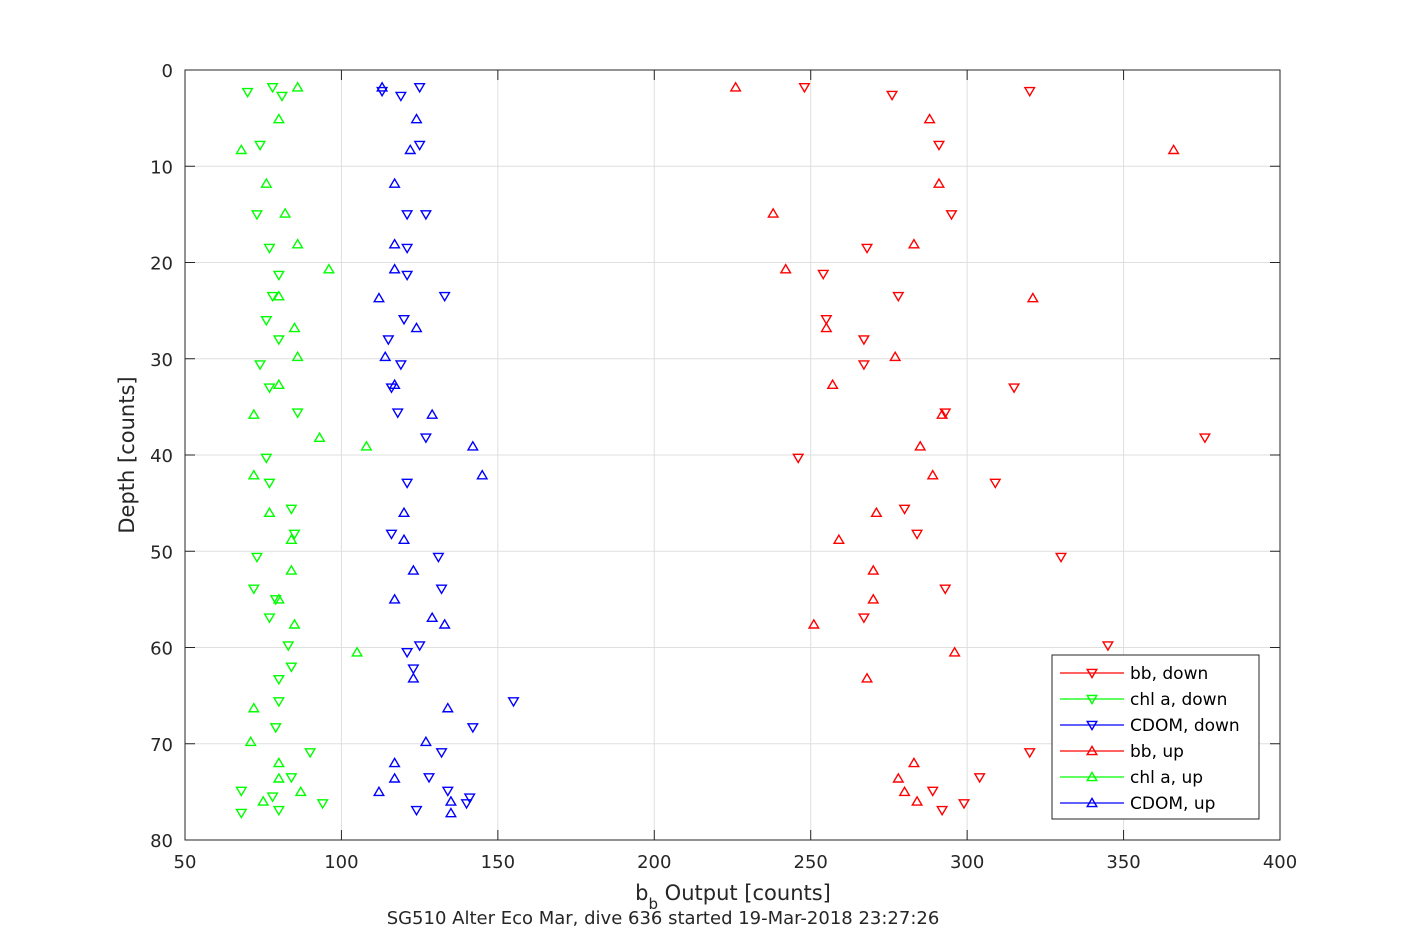 The image size is (1417, 945). Describe the element at coordinates (430, 449) in the screenshot. I see `series-cdom-up` at that location.